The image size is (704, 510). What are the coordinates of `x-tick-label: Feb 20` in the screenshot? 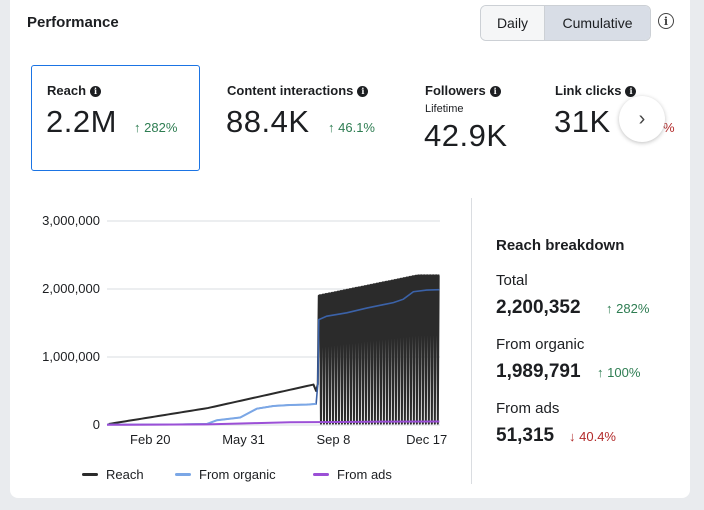 It's located at (150, 439).